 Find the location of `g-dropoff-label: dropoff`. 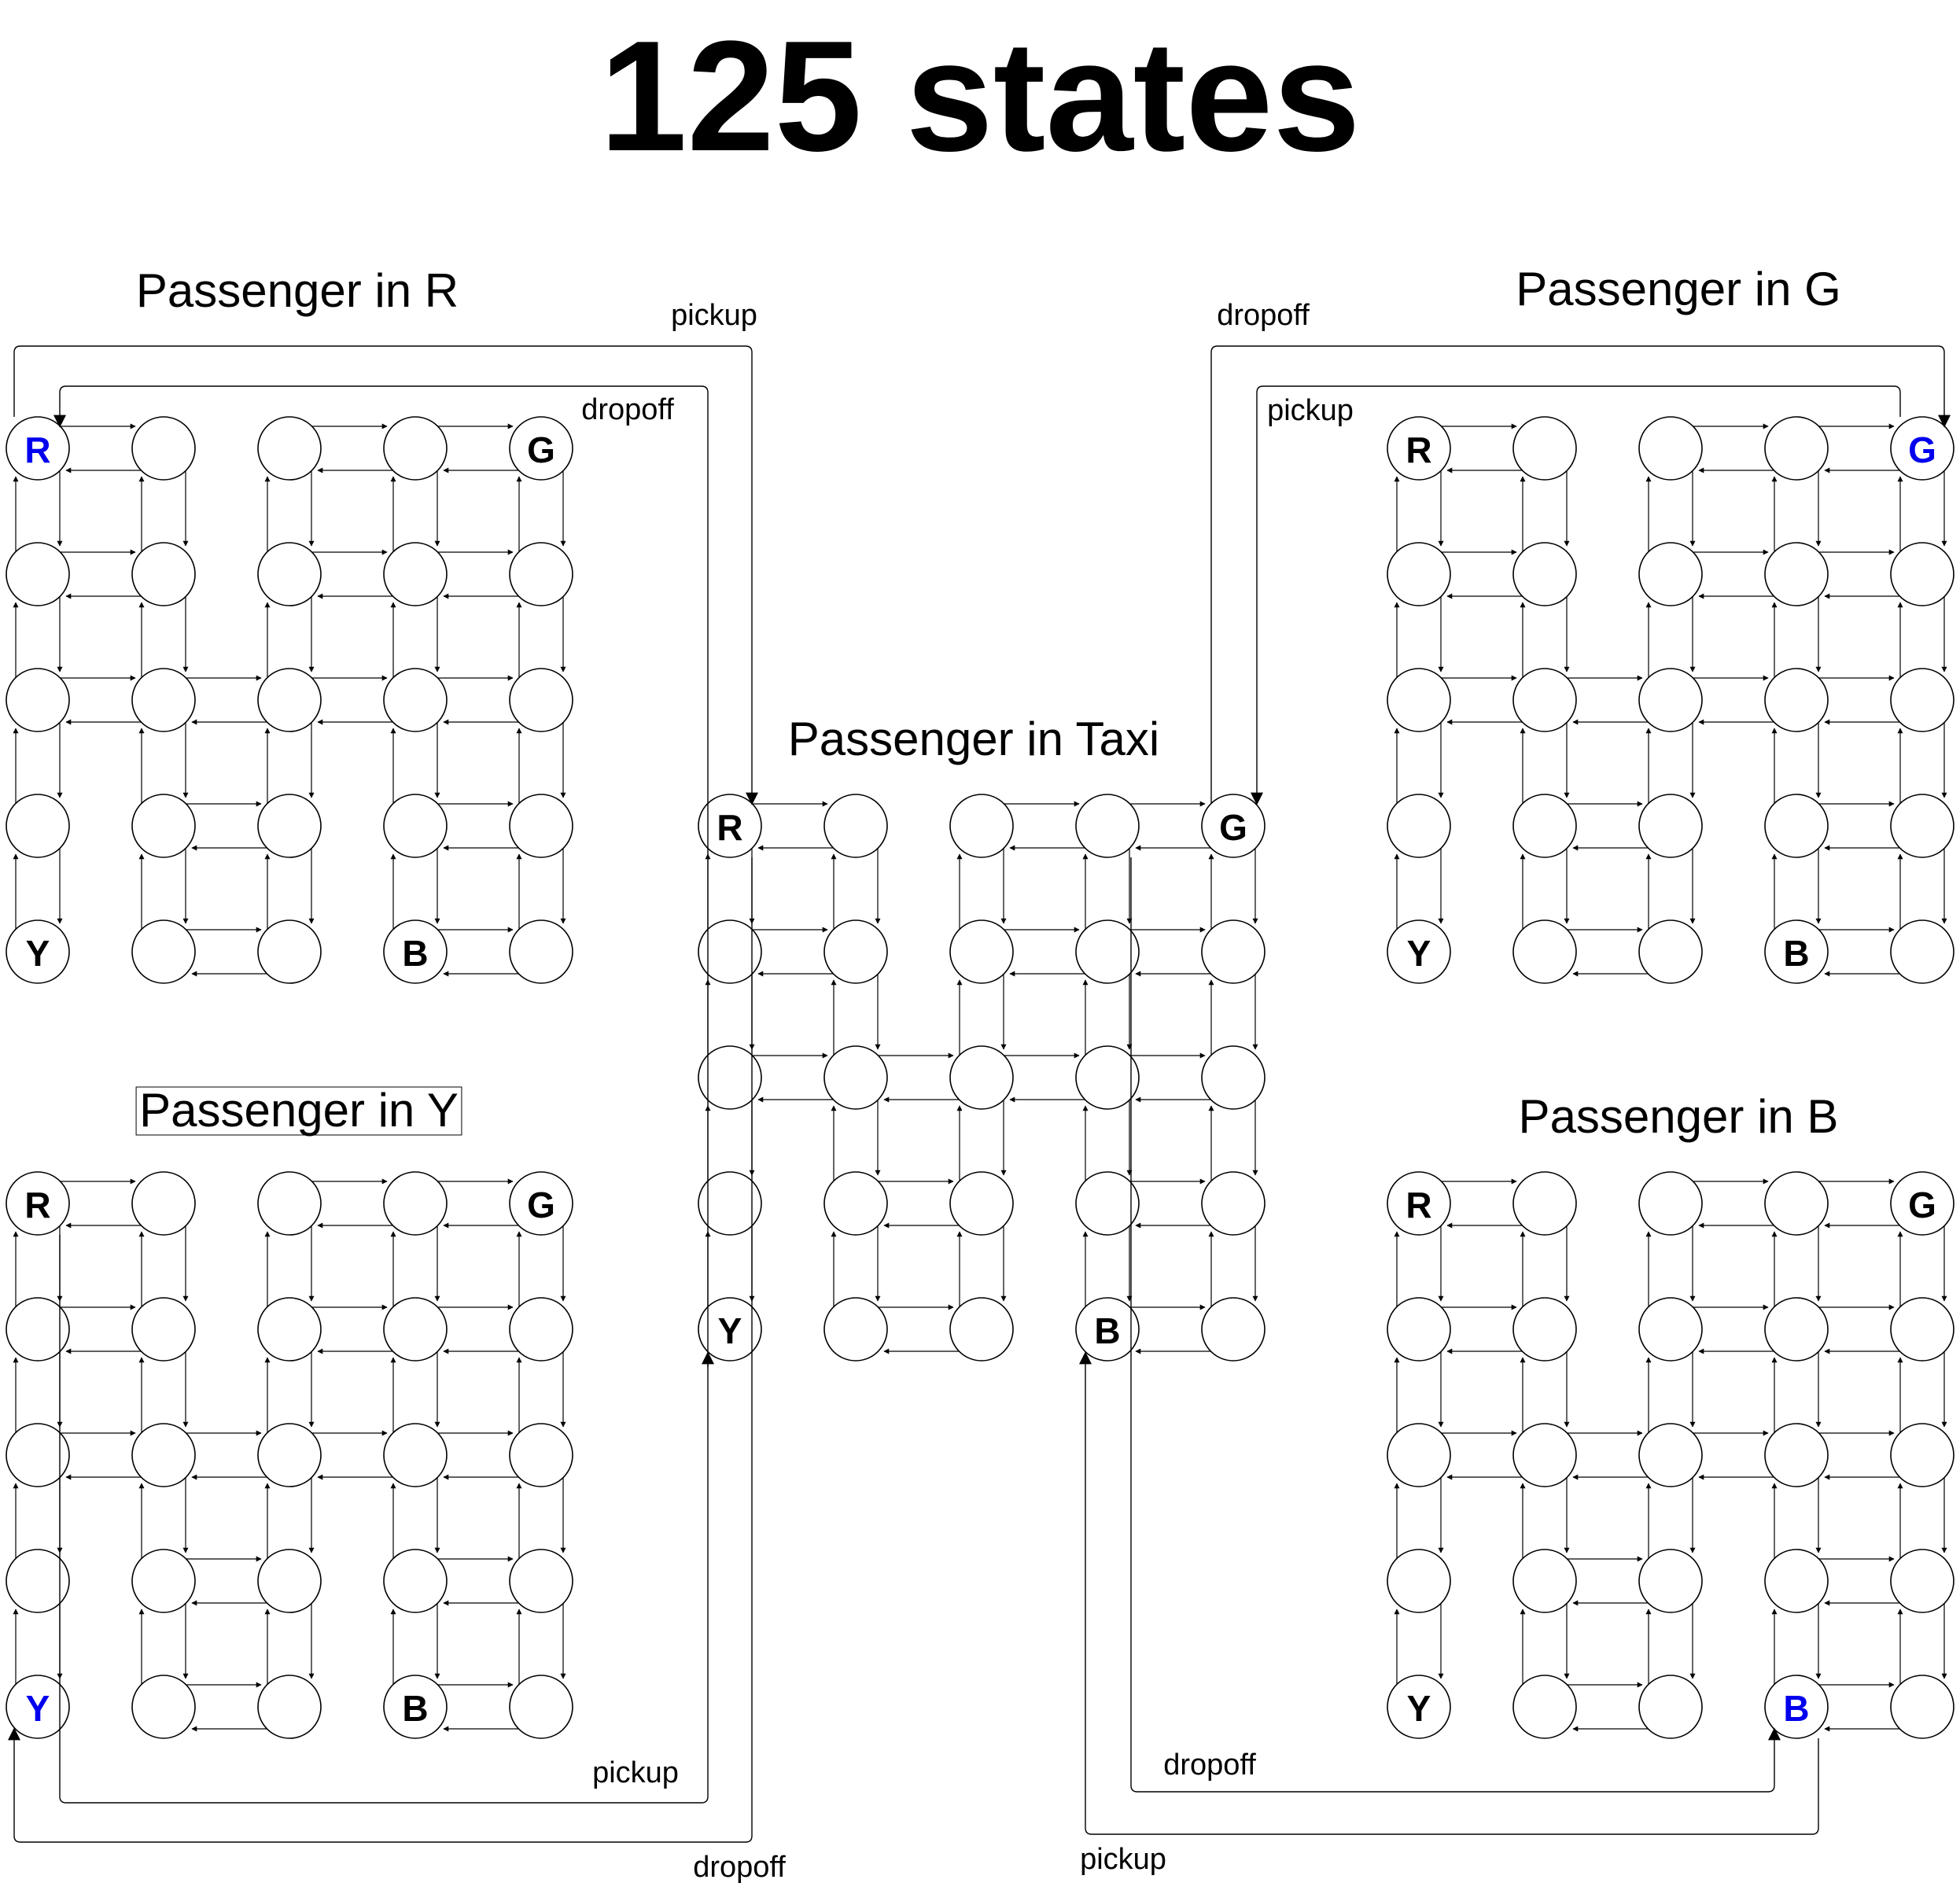

g-dropoff-label: dropoff is located at coordinates (1263, 316).